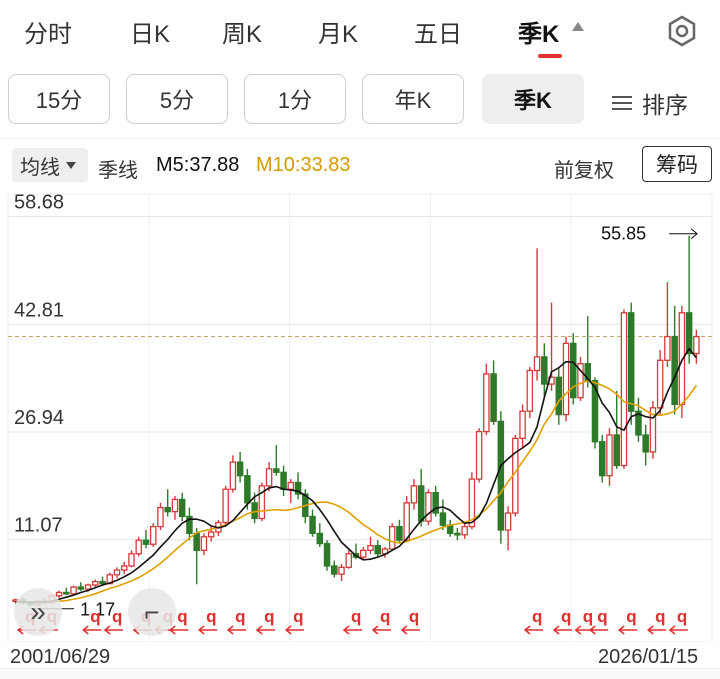 The height and width of the screenshot is (679, 720). I want to click on event-markers: qqqqqqqqqqqqqqqqqqqqq, so click(352, 621).